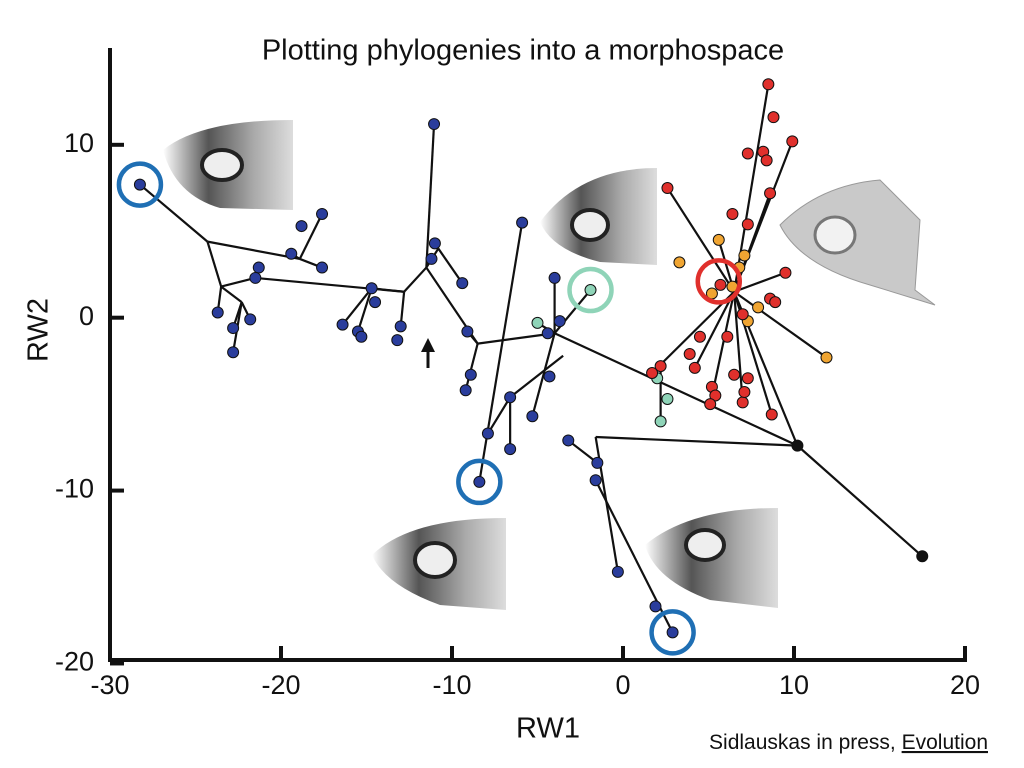  Describe the element at coordinates (945, 742) in the screenshot. I see `citation-journal: Evolution` at that location.